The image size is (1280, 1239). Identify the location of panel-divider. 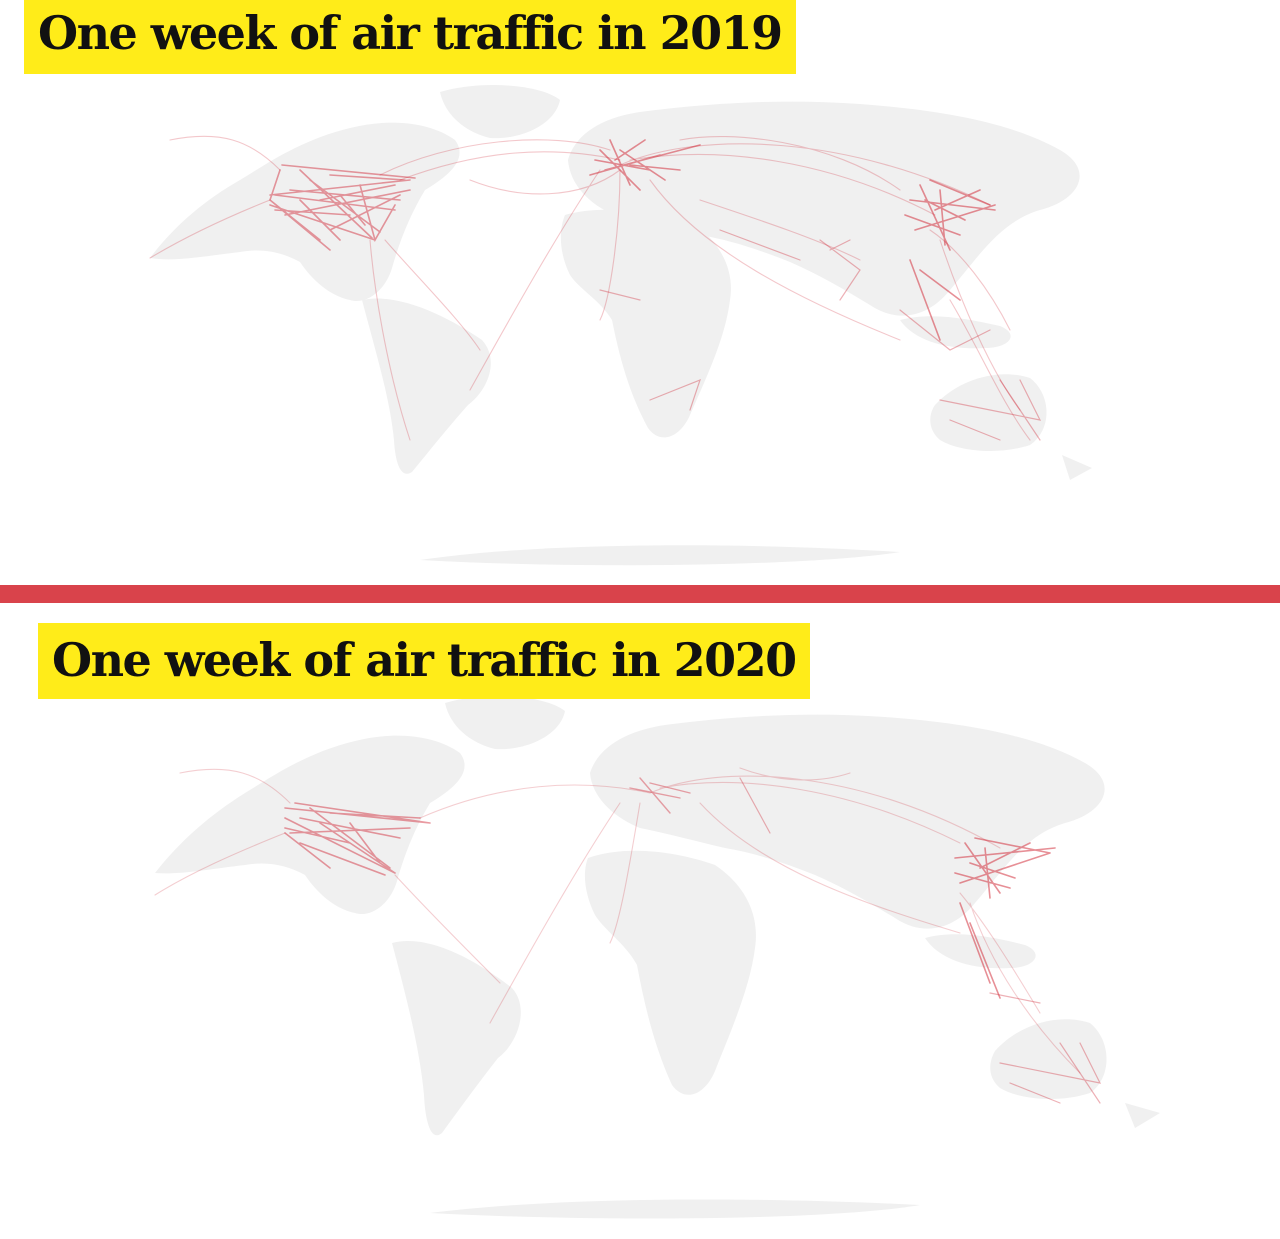
(640, 594).